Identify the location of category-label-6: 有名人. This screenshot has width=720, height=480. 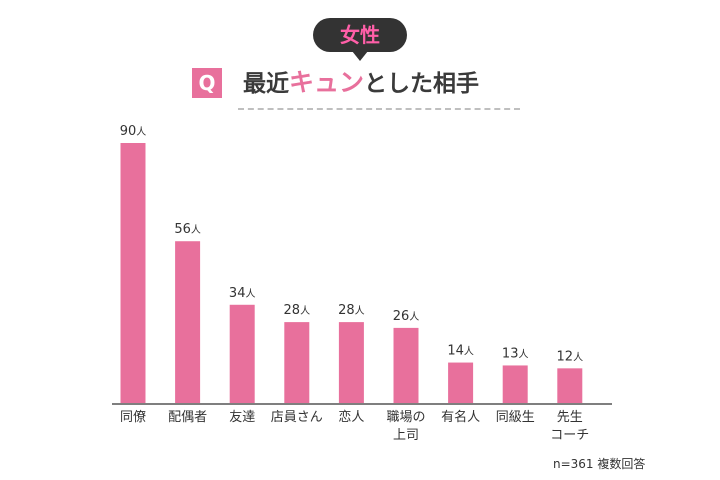
(460, 417).